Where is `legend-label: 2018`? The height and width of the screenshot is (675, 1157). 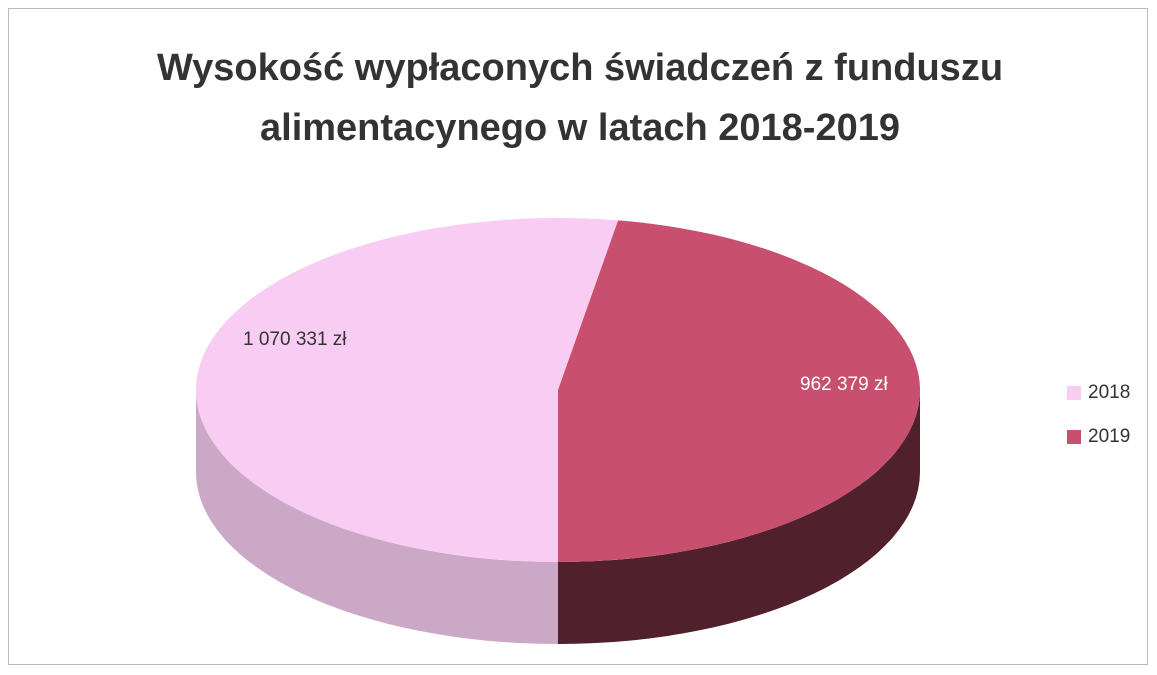
legend-label: 2018 is located at coordinates (1109, 392).